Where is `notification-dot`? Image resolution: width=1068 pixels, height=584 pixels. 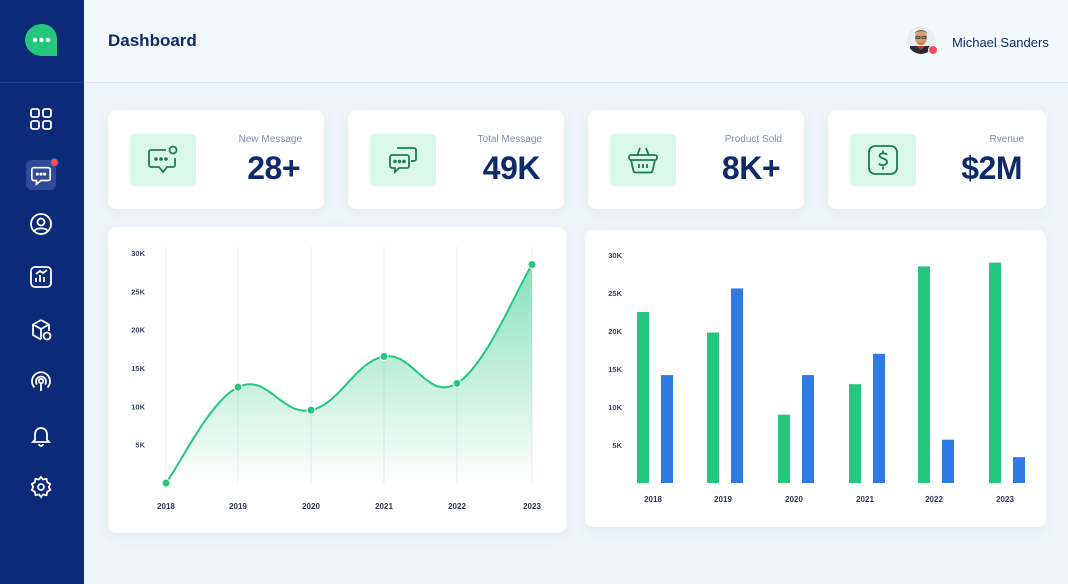
notification-dot is located at coordinates (54, 162).